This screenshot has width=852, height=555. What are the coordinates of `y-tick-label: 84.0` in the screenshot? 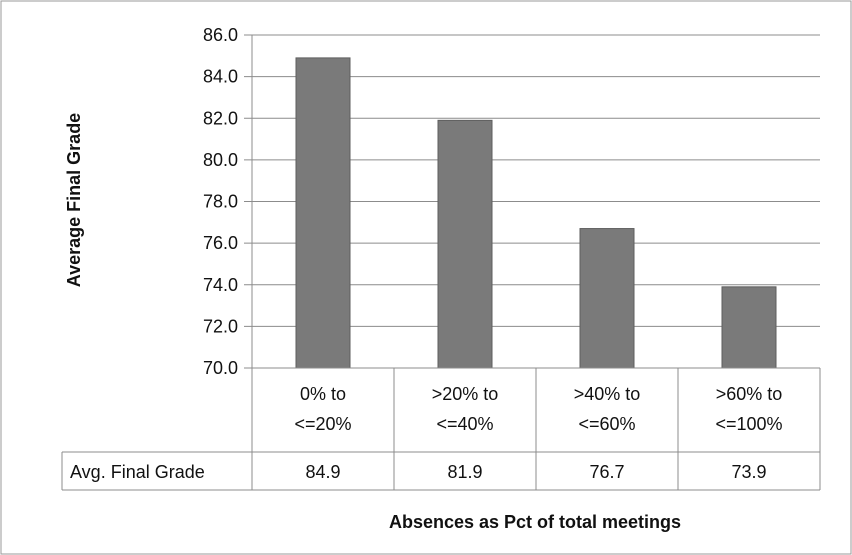 It's located at (220, 77).